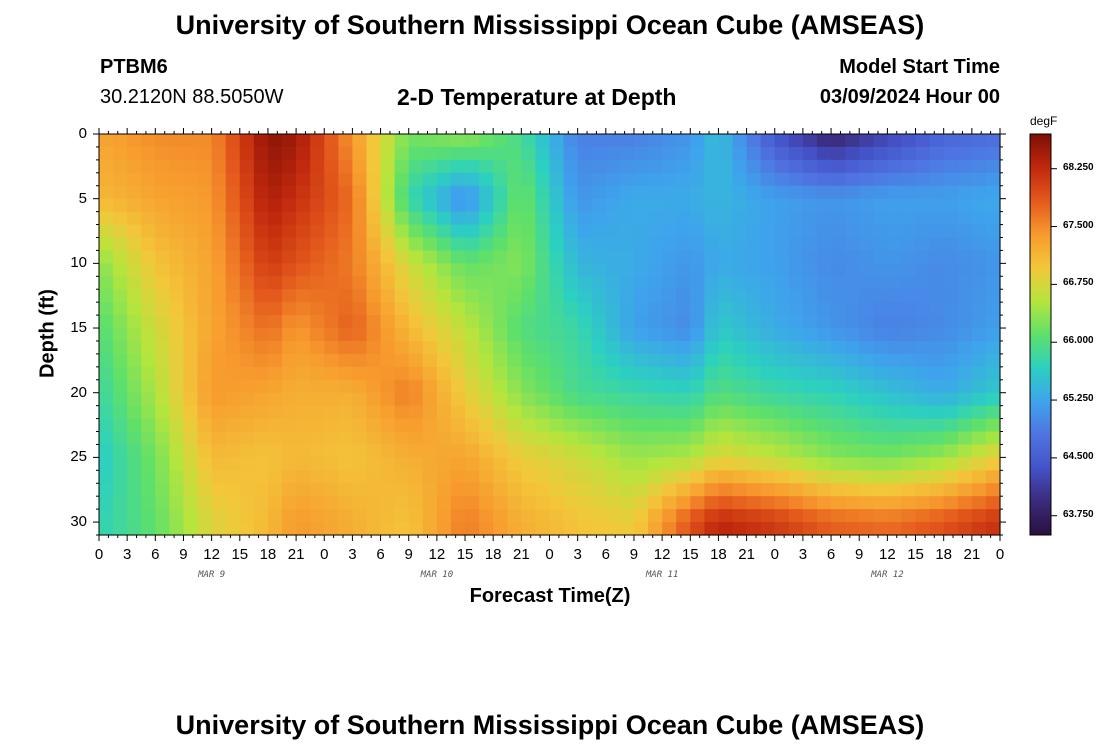  Describe the element at coordinates (47, 333) in the screenshot. I see `y-axis-label: Depth (ft)` at that location.